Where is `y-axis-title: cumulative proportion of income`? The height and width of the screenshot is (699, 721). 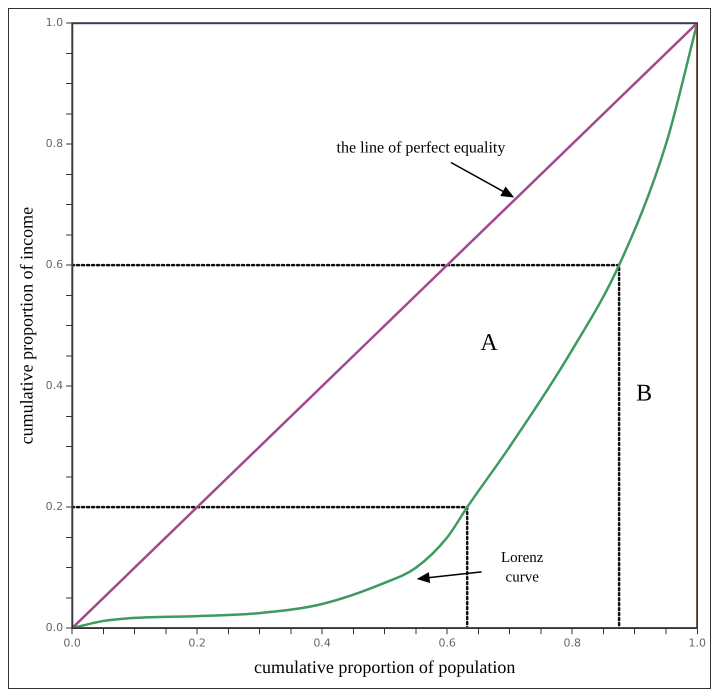 y-axis-title: cumulative proportion of income is located at coordinates (26, 325).